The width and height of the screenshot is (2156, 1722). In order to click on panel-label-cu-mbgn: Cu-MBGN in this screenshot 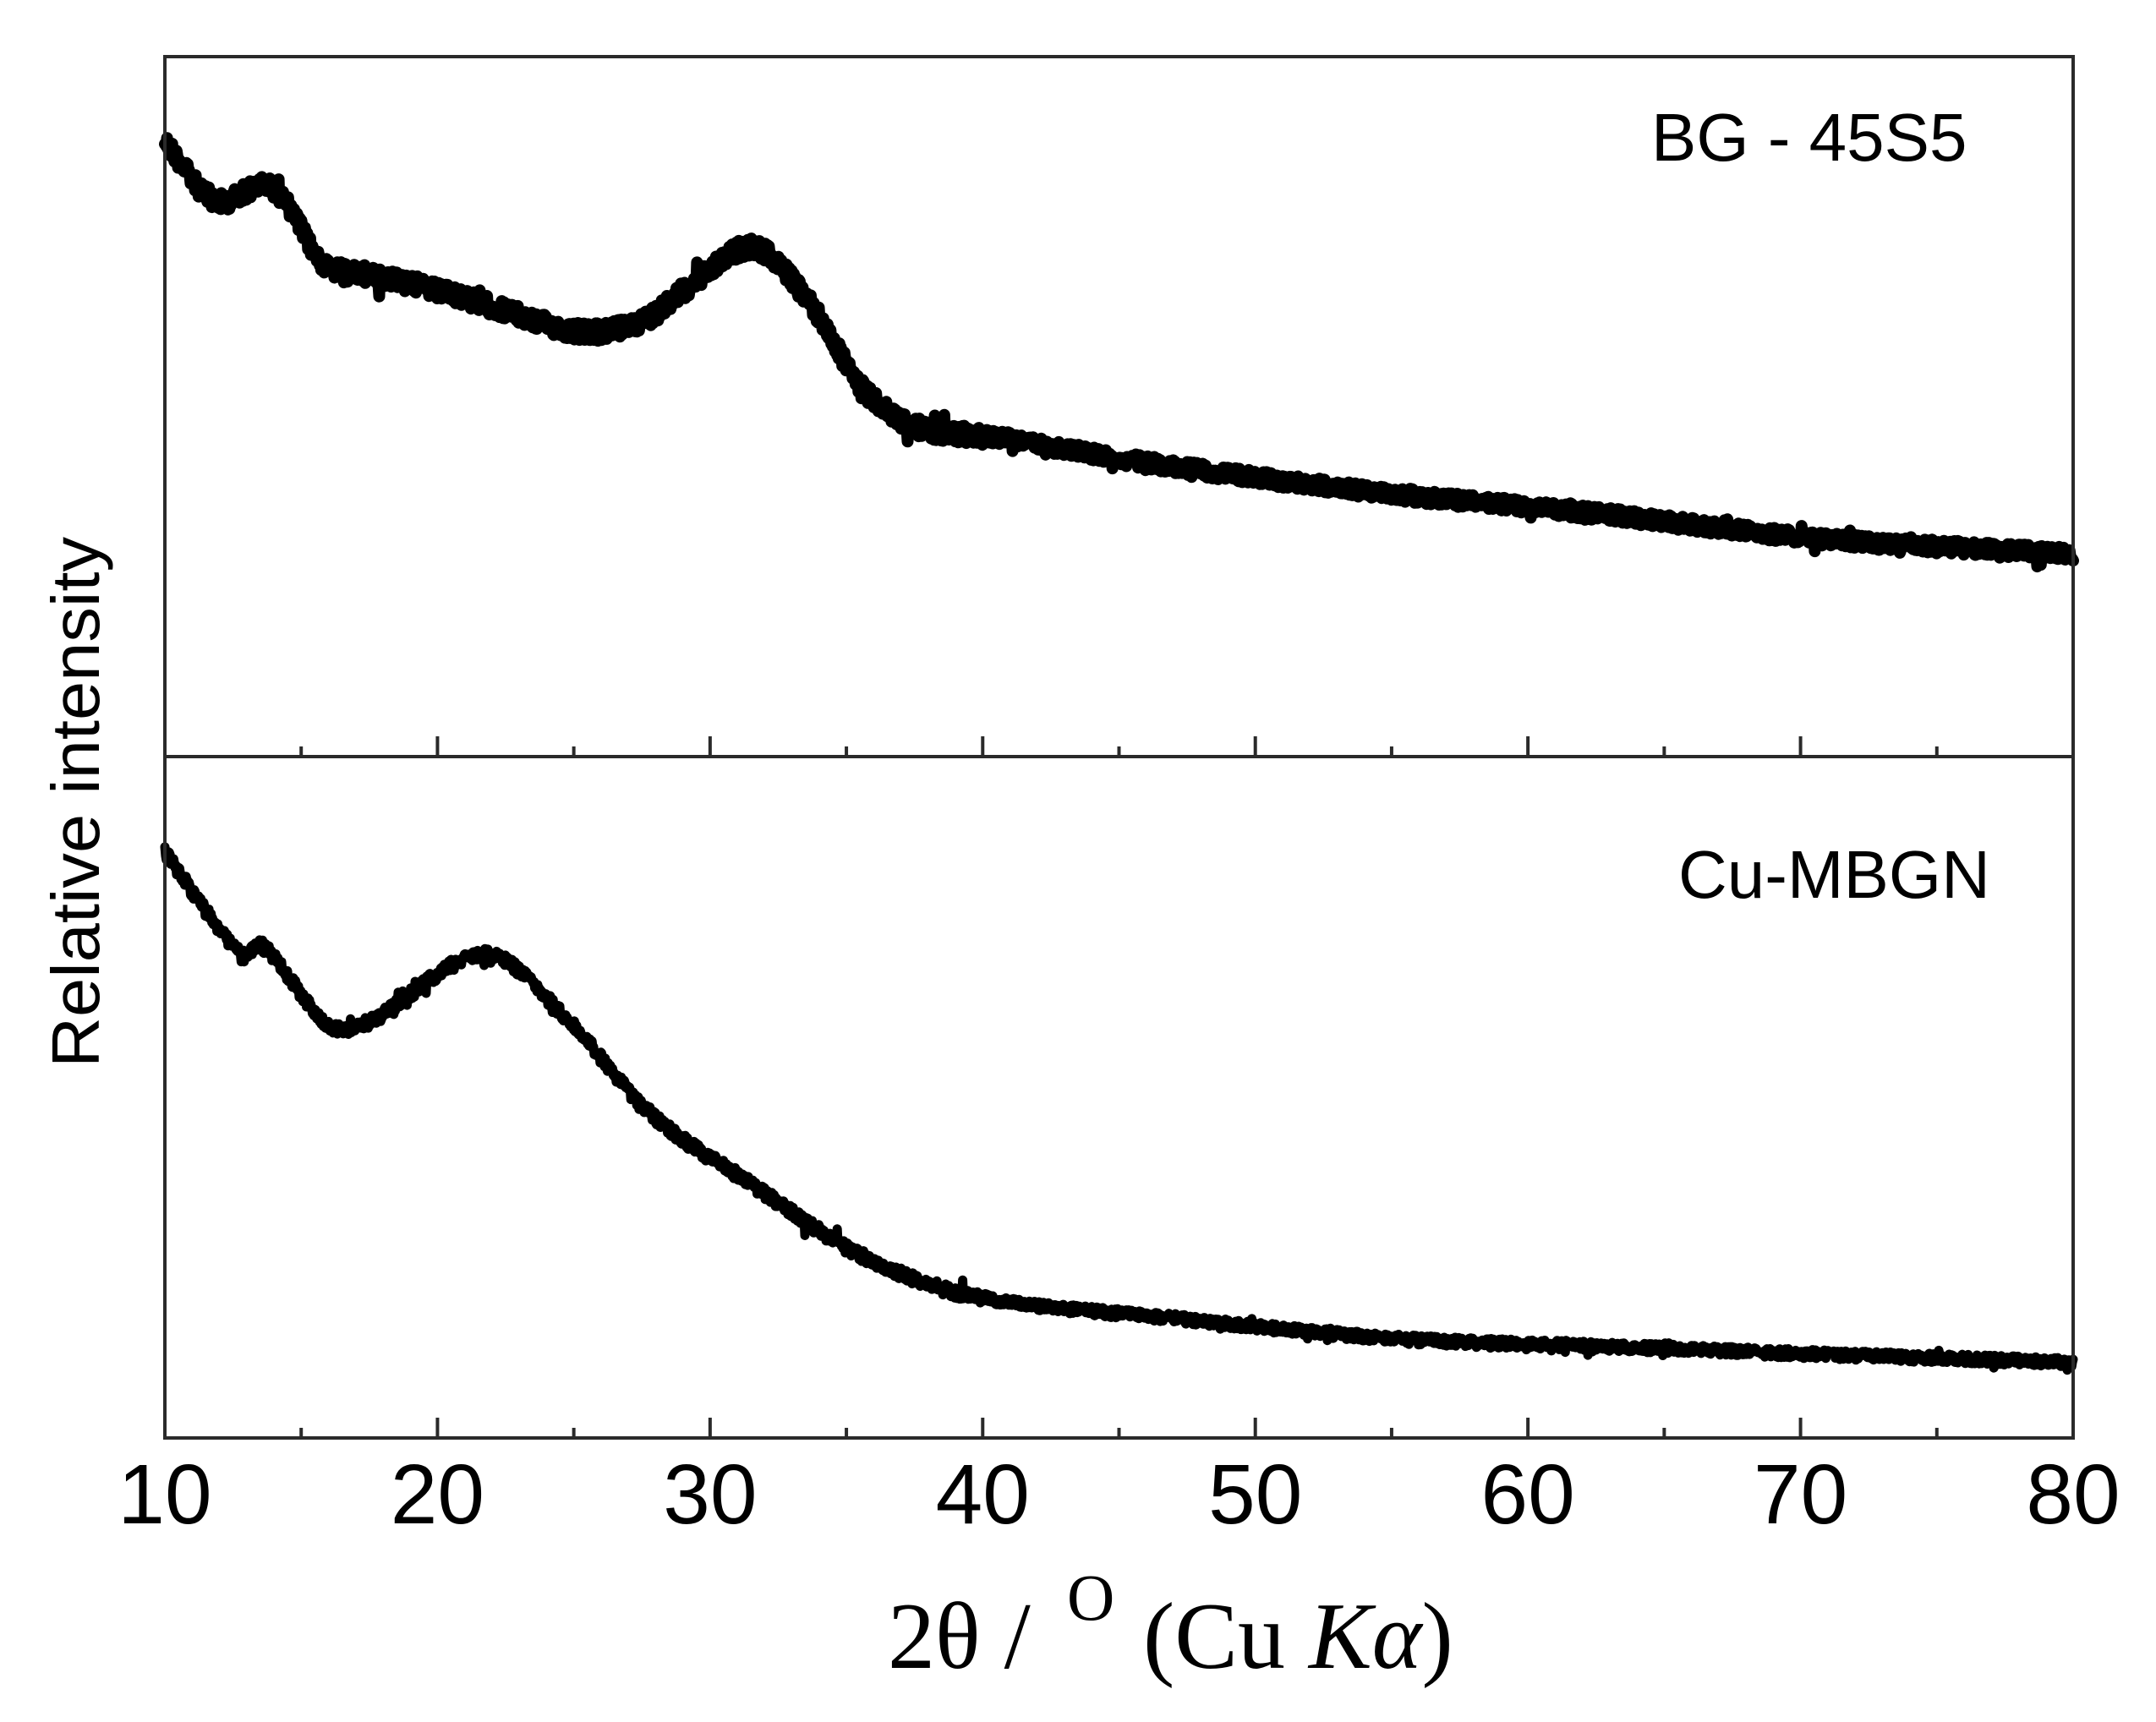, I will do `click(1834, 874)`.